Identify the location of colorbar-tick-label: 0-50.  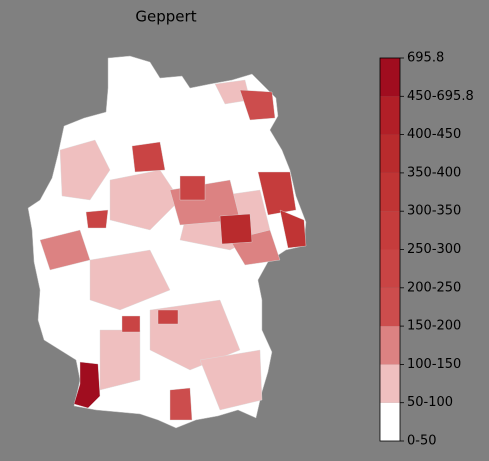
(422, 441).